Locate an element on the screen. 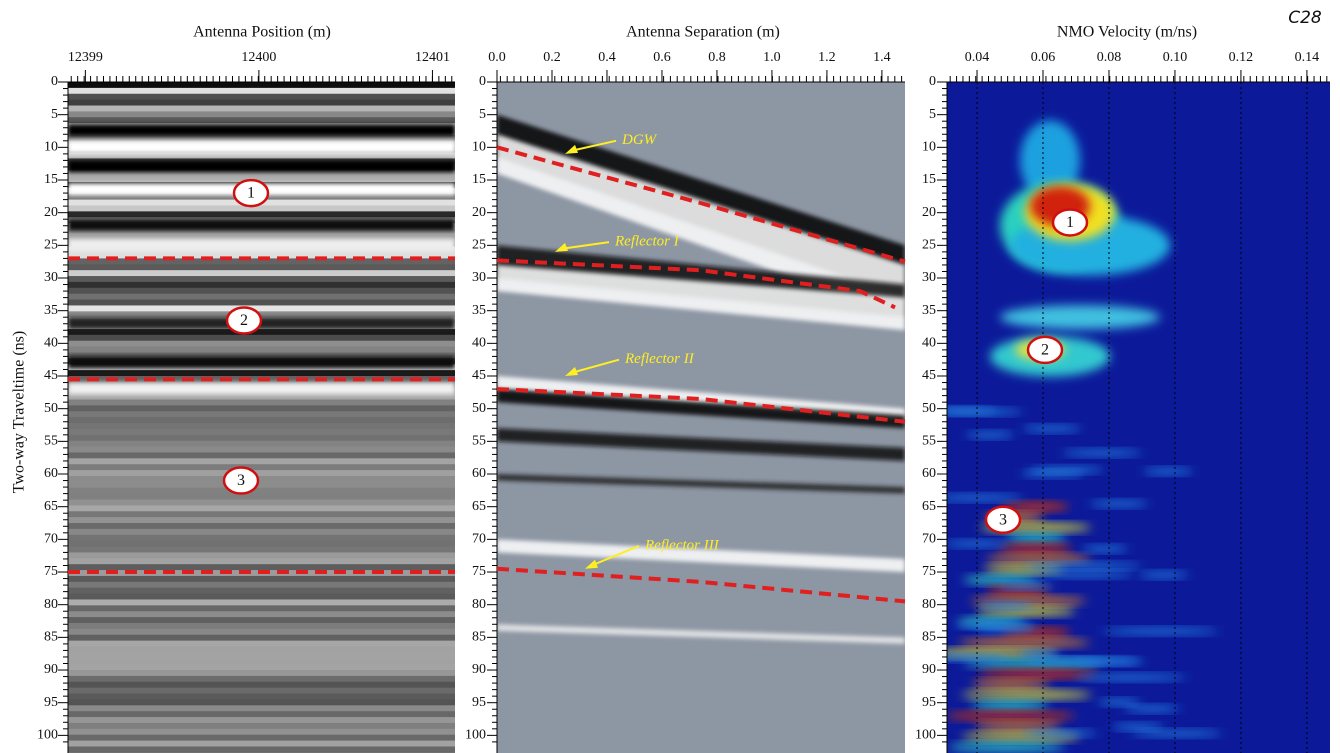 This screenshot has height=753, width=1340. y-tick-label: 30 is located at coordinates (51, 277).